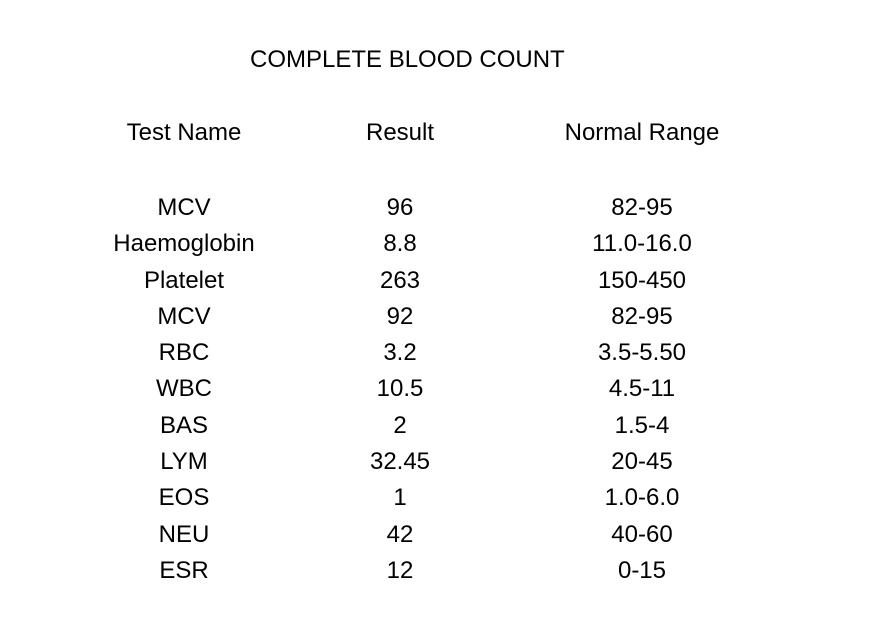 This screenshot has width=886, height=643. What do you see at coordinates (642, 570) in the screenshot?
I see `normal-range-cell: 0-15` at bounding box center [642, 570].